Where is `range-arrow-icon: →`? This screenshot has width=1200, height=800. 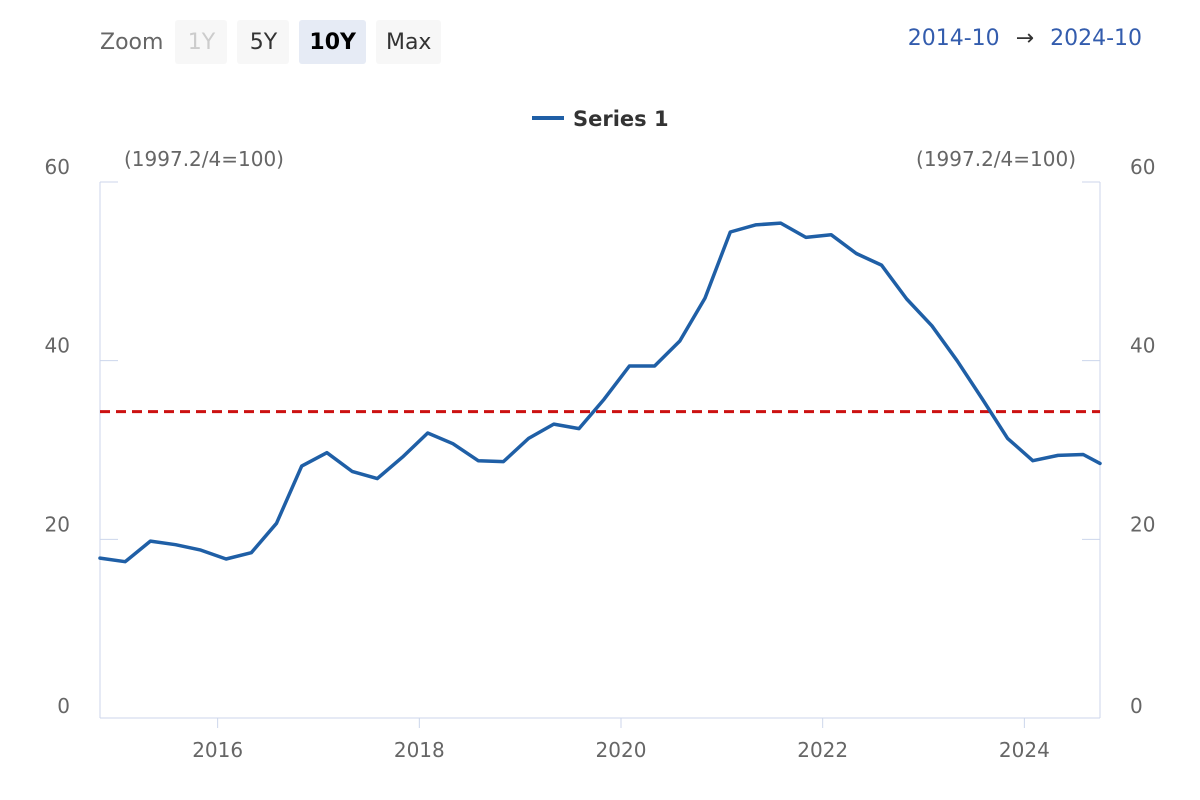
range-arrow-icon: → is located at coordinates (1025, 38).